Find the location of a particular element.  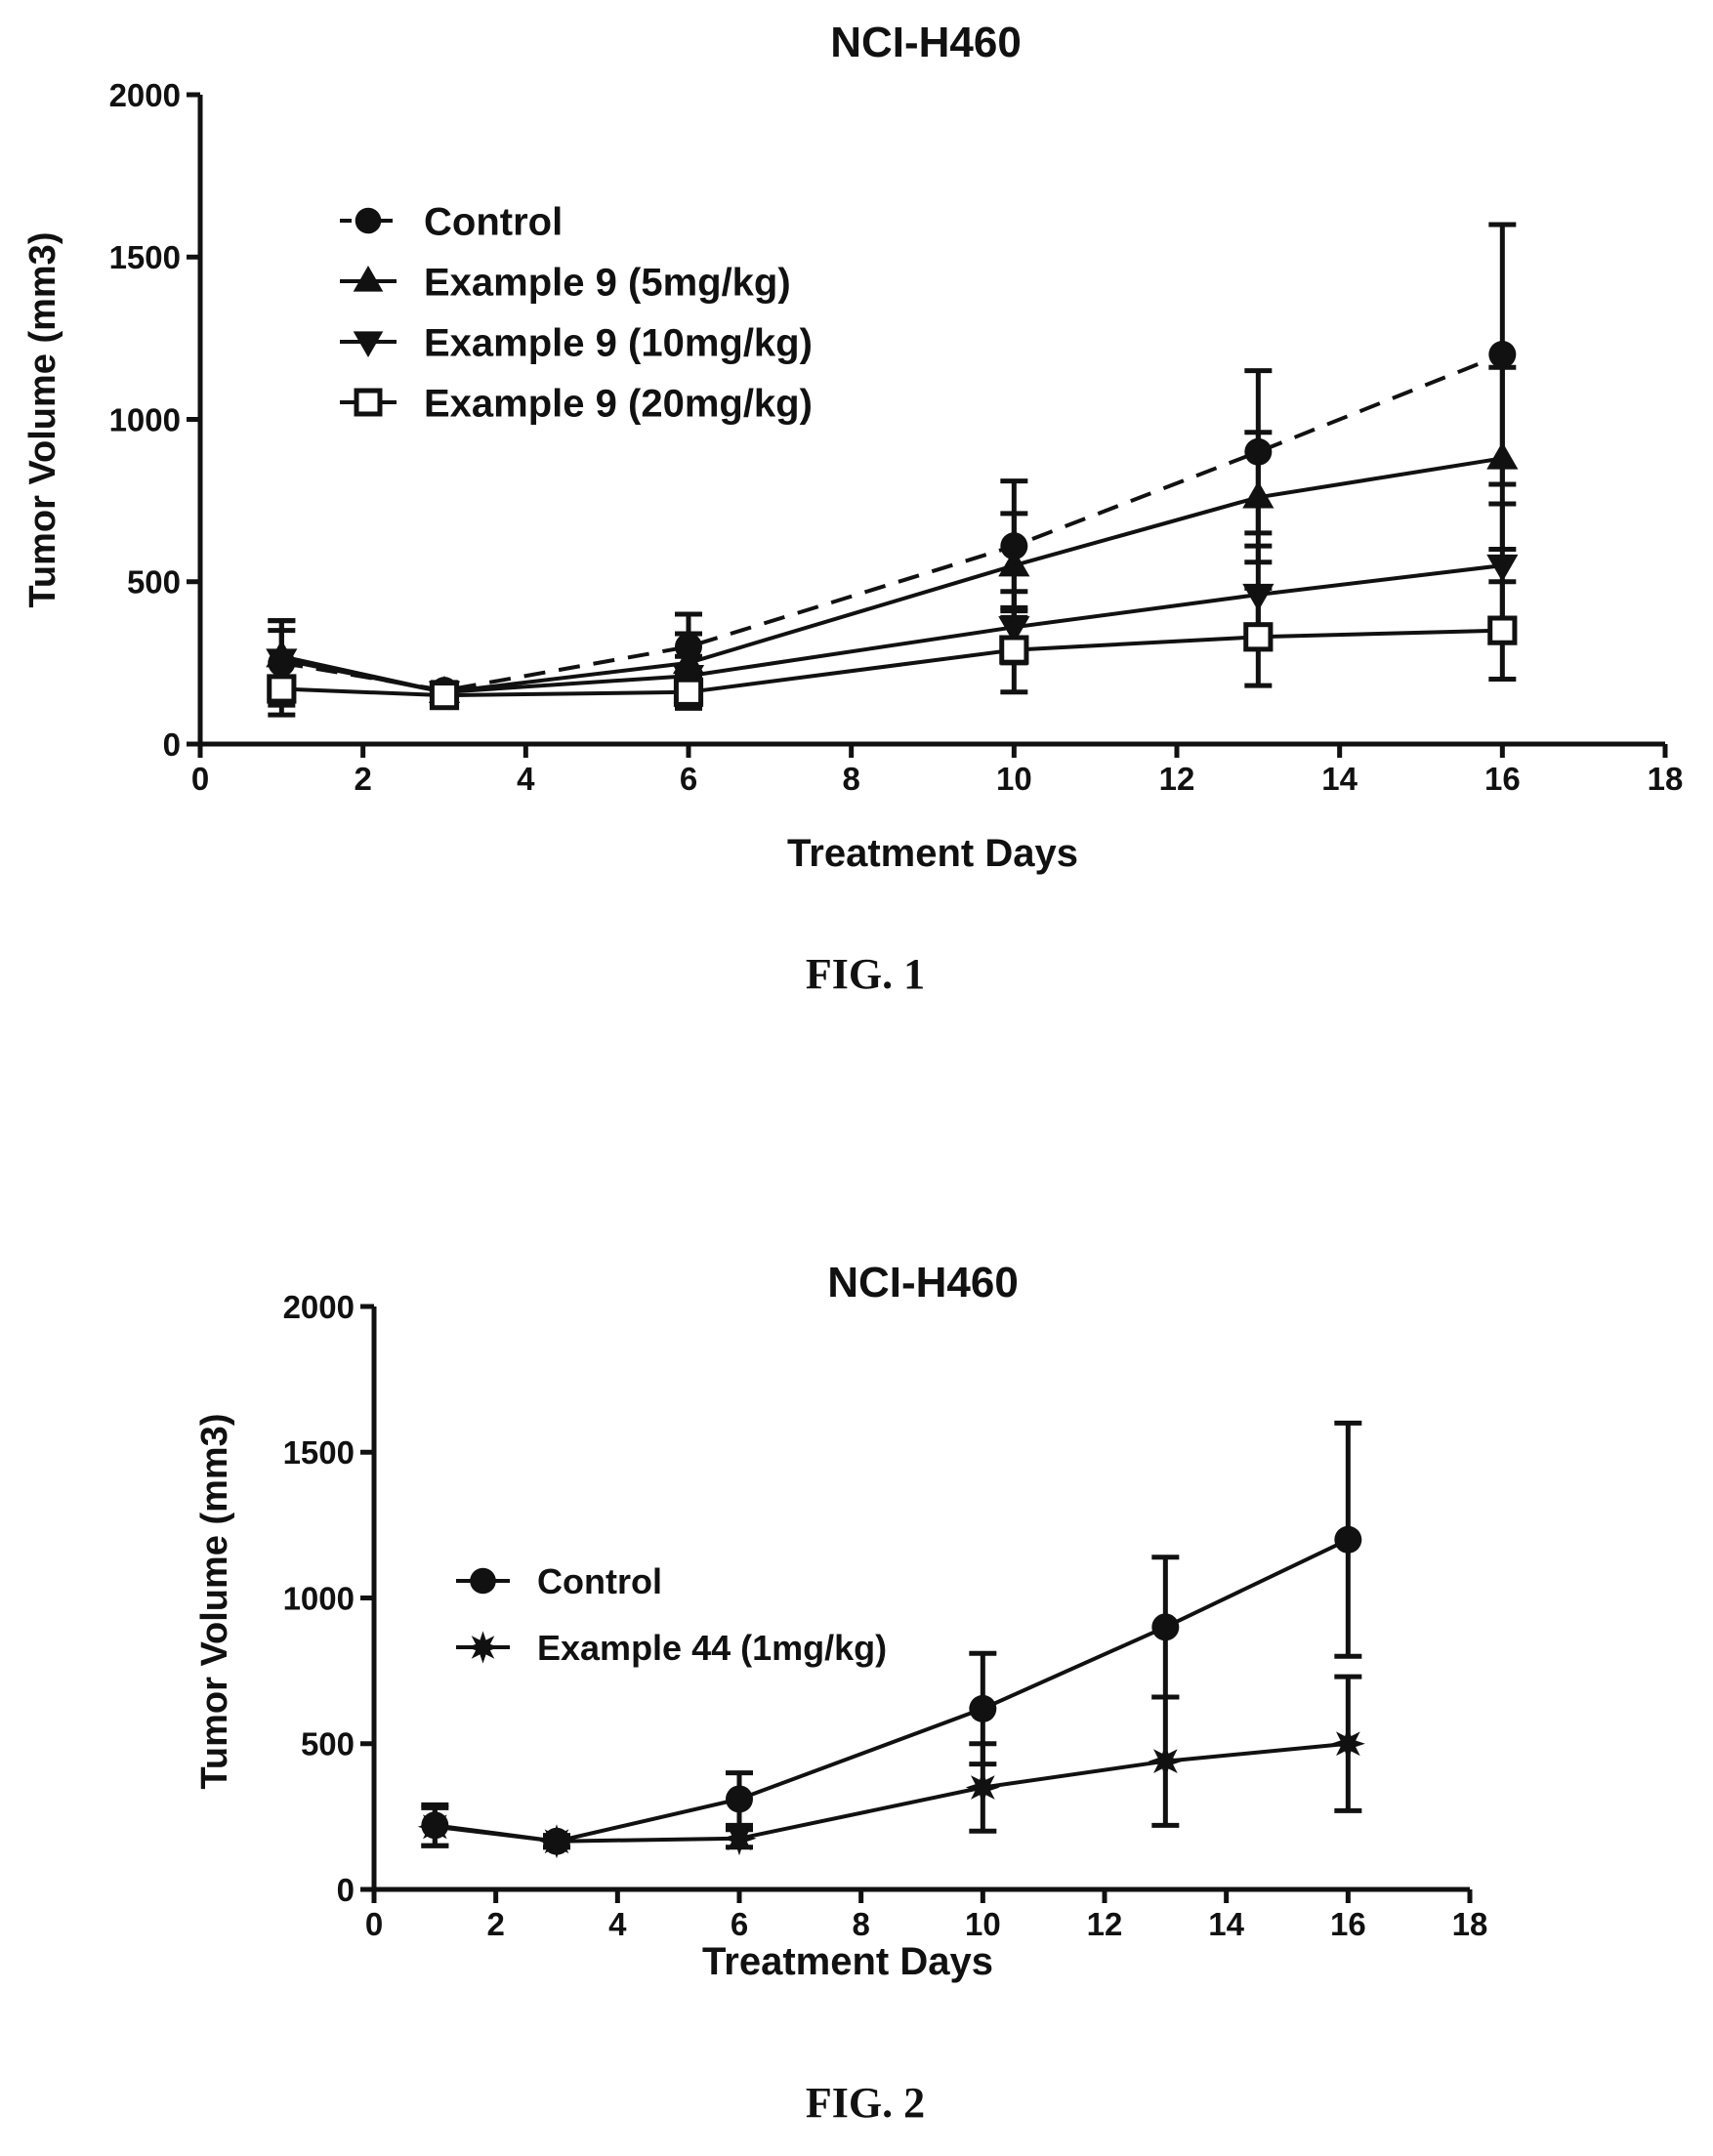

chart-2-xlabel: Treatment Days is located at coordinates (848, 1962).